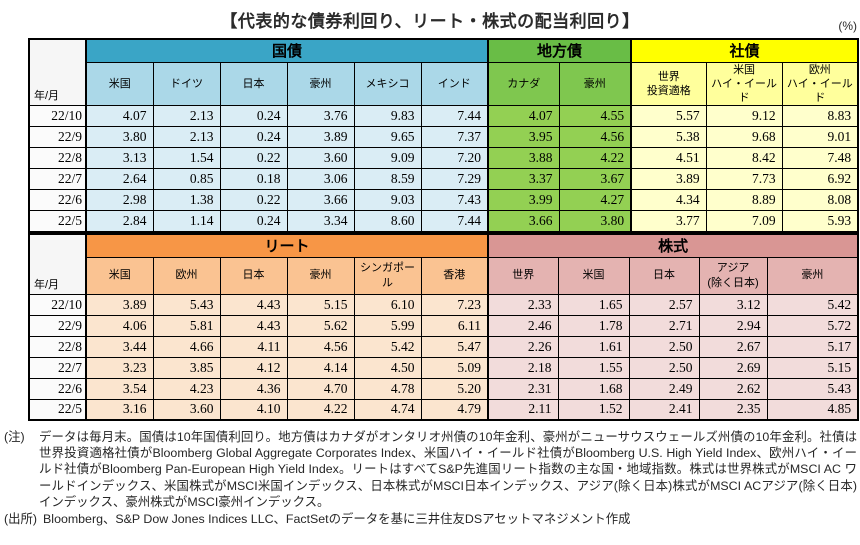 This screenshot has height=545, width=860. I want to click on data-cell: 3.12, so click(733, 304).